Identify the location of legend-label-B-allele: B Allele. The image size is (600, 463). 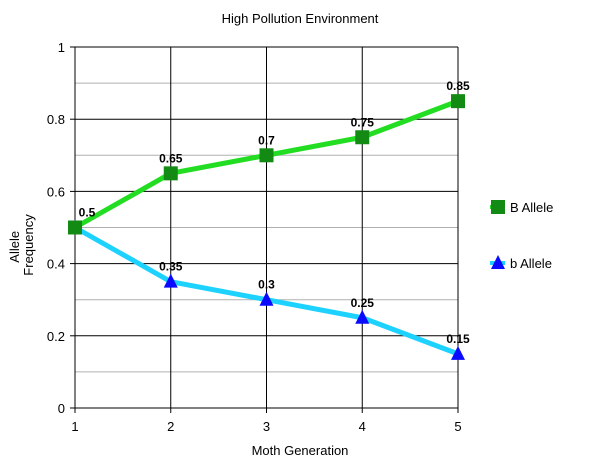
(531, 207).